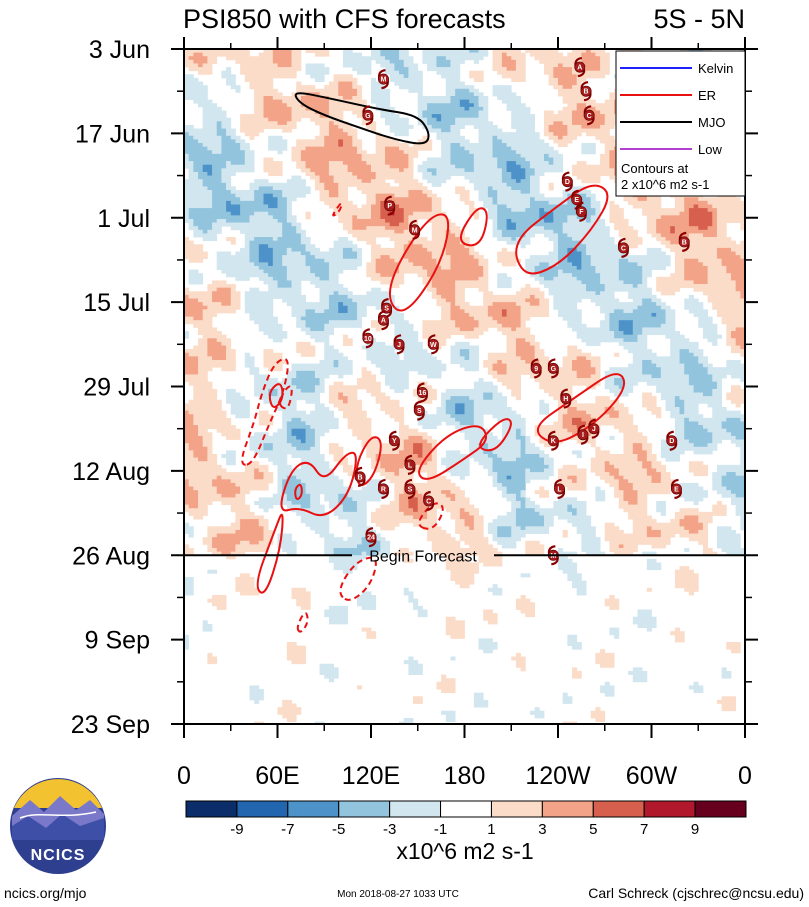 This screenshot has height=907, width=809. What do you see at coordinates (710, 149) in the screenshot?
I see `legend-label: Low` at bounding box center [710, 149].